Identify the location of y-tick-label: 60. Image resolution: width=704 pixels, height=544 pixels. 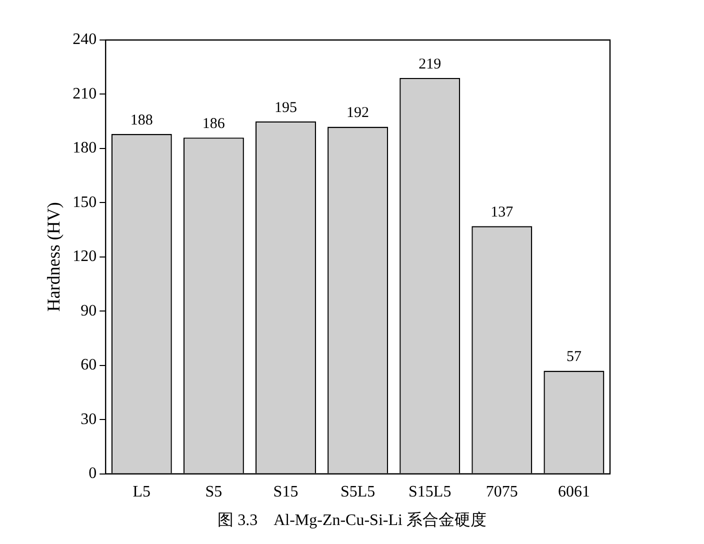
(88, 365).